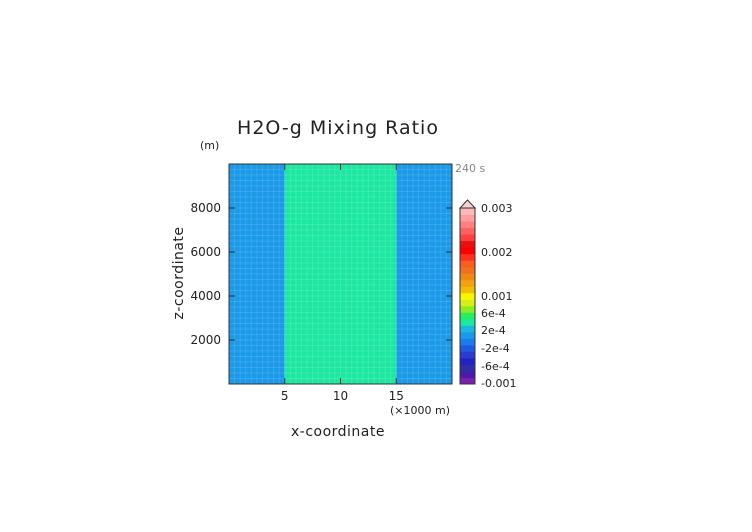 The width and height of the screenshot is (752, 532). Describe the element at coordinates (338, 128) in the screenshot. I see `chart-title: H2O-g Mixing Ratio` at that location.